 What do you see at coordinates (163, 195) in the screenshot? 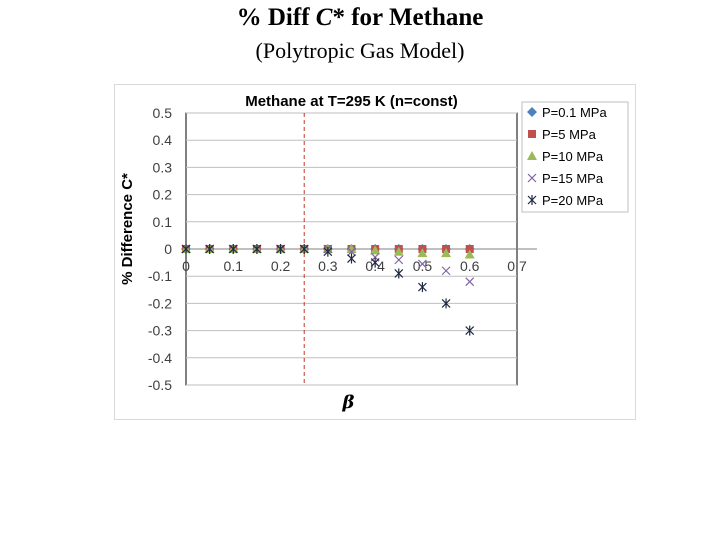
I see `y-tick-label: 0.2` at bounding box center [163, 195].